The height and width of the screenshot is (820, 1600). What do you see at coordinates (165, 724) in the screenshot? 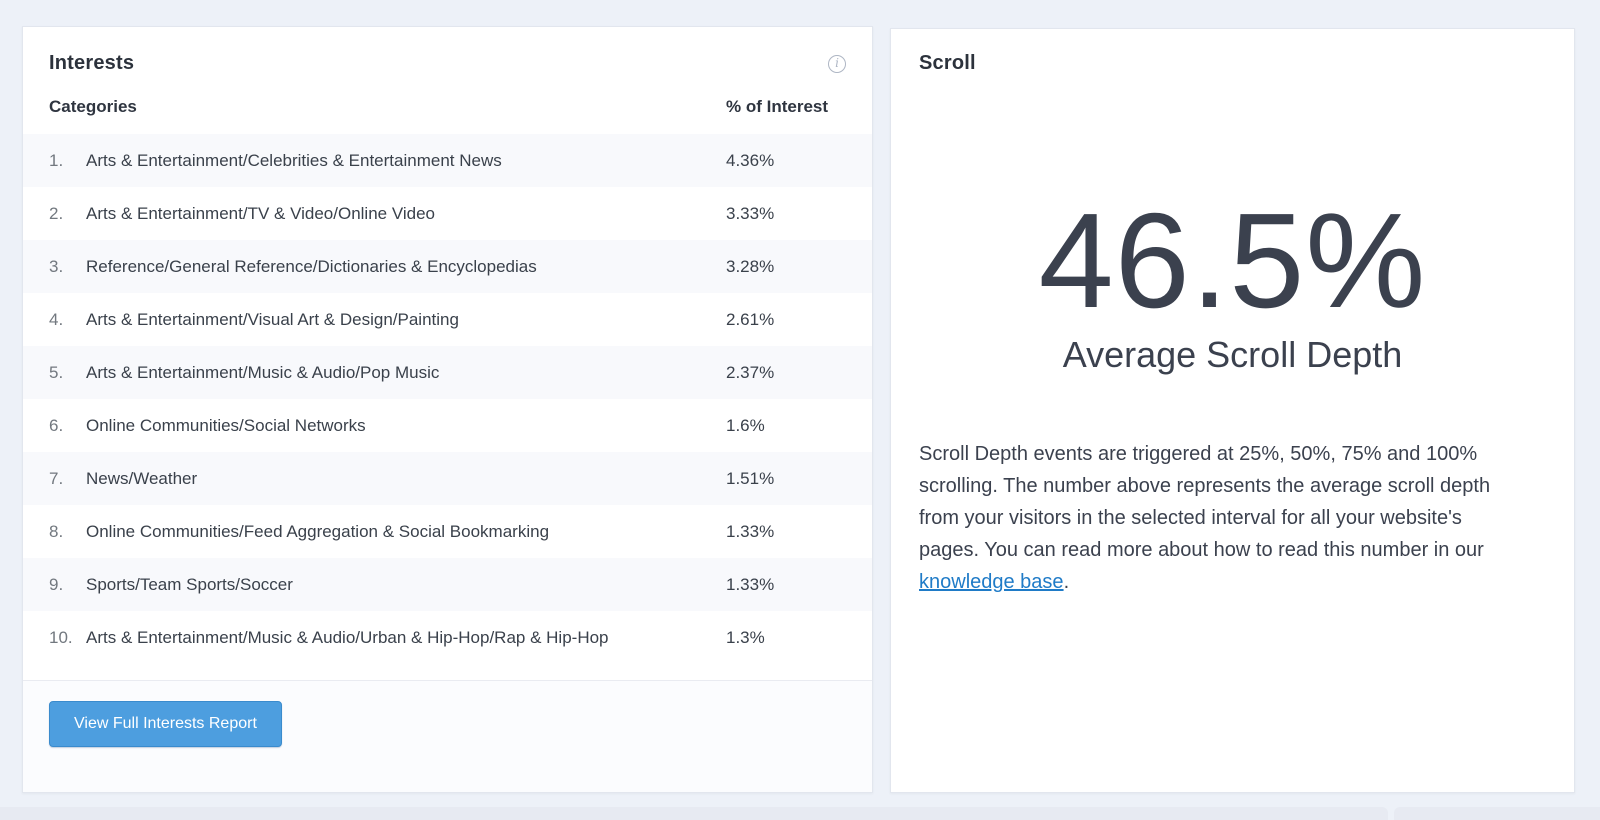
I see `view-full-interests-report-button: View Full Interests Report` at bounding box center [165, 724].